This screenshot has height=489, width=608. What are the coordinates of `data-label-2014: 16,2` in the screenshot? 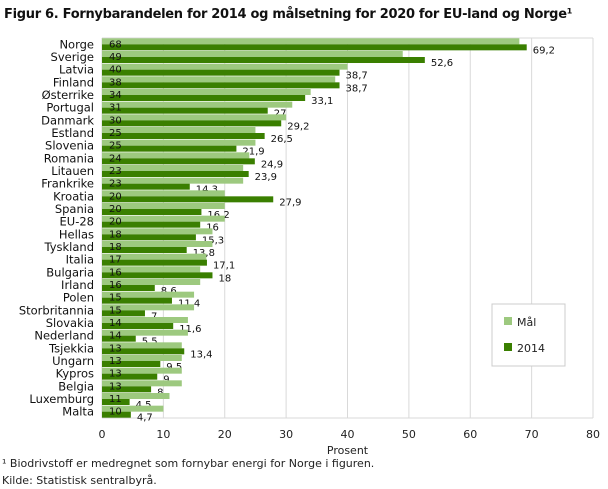 It's located at (218, 215).